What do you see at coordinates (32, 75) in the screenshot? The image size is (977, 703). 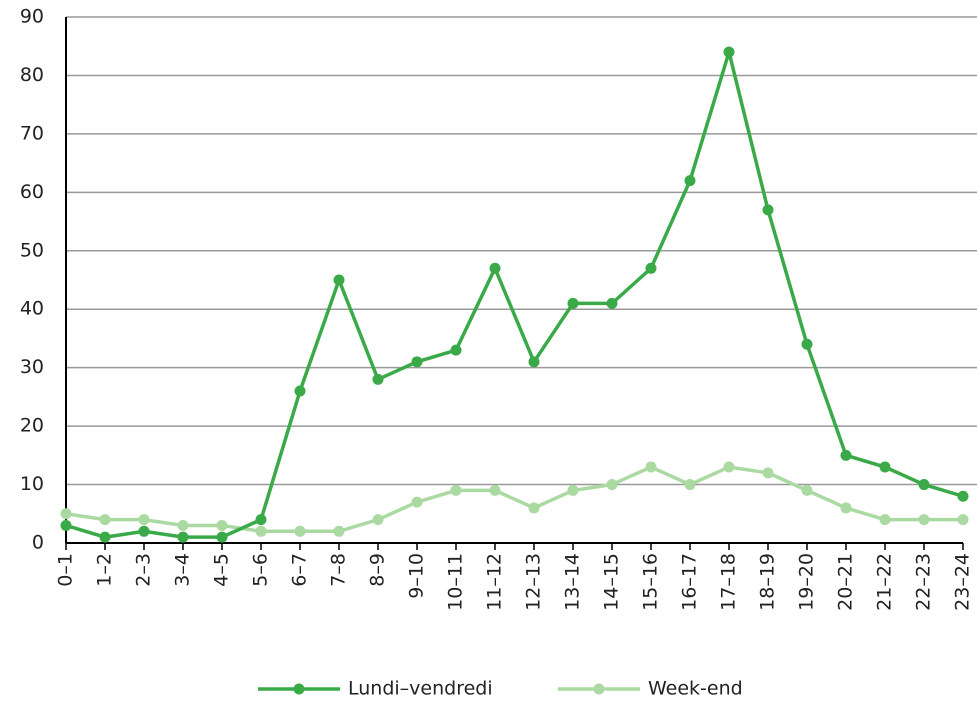 I see `y-tick-label: 80` at bounding box center [32, 75].